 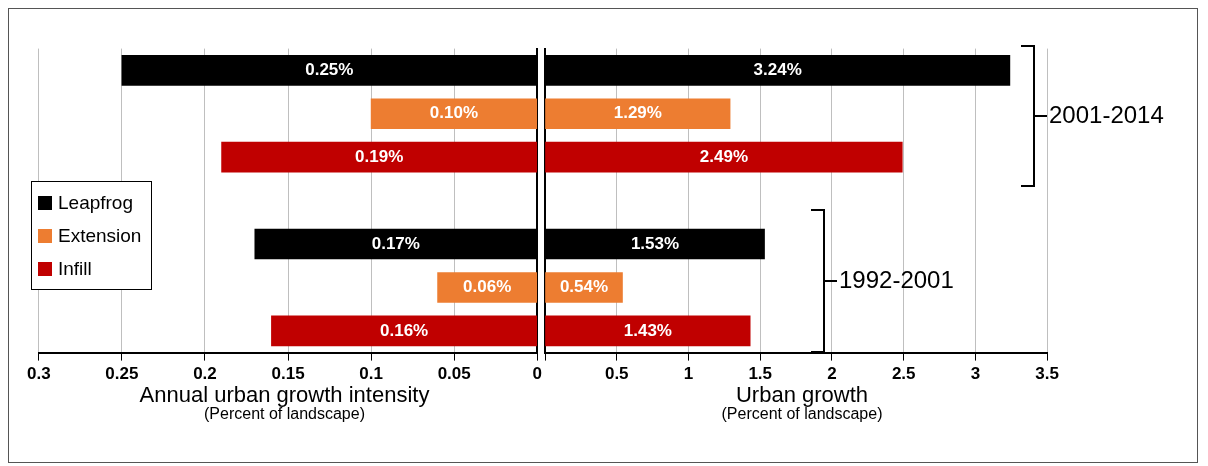 I want to click on data-label: 0.54%, so click(x=584, y=287).